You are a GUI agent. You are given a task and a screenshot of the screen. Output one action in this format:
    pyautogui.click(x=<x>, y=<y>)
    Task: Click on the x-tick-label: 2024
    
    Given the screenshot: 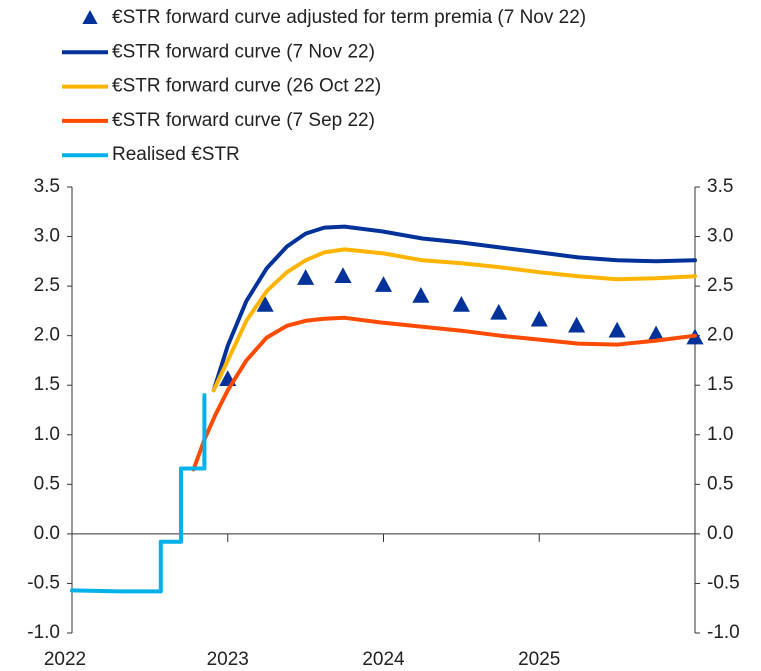 What is the action you would take?
    pyautogui.click(x=383, y=659)
    